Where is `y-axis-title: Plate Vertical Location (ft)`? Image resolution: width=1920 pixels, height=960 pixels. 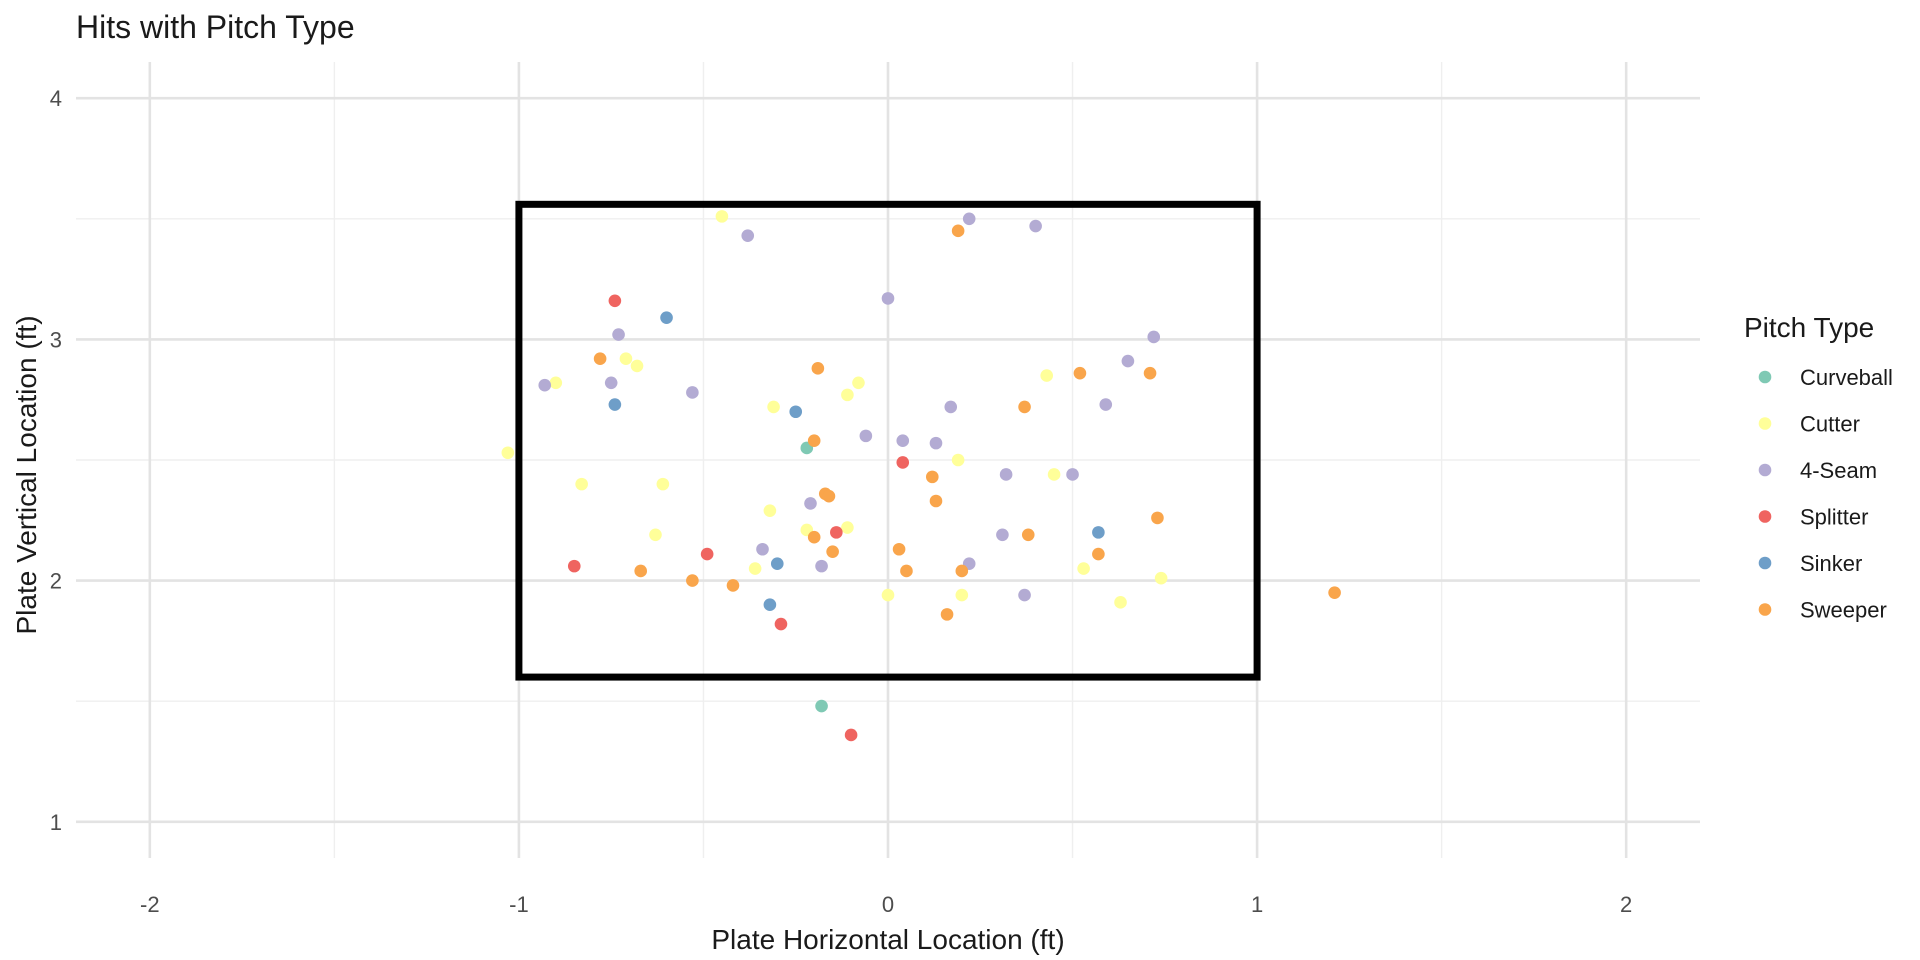 y-axis-title: Plate Vertical Location (ft) is located at coordinates (26, 474).